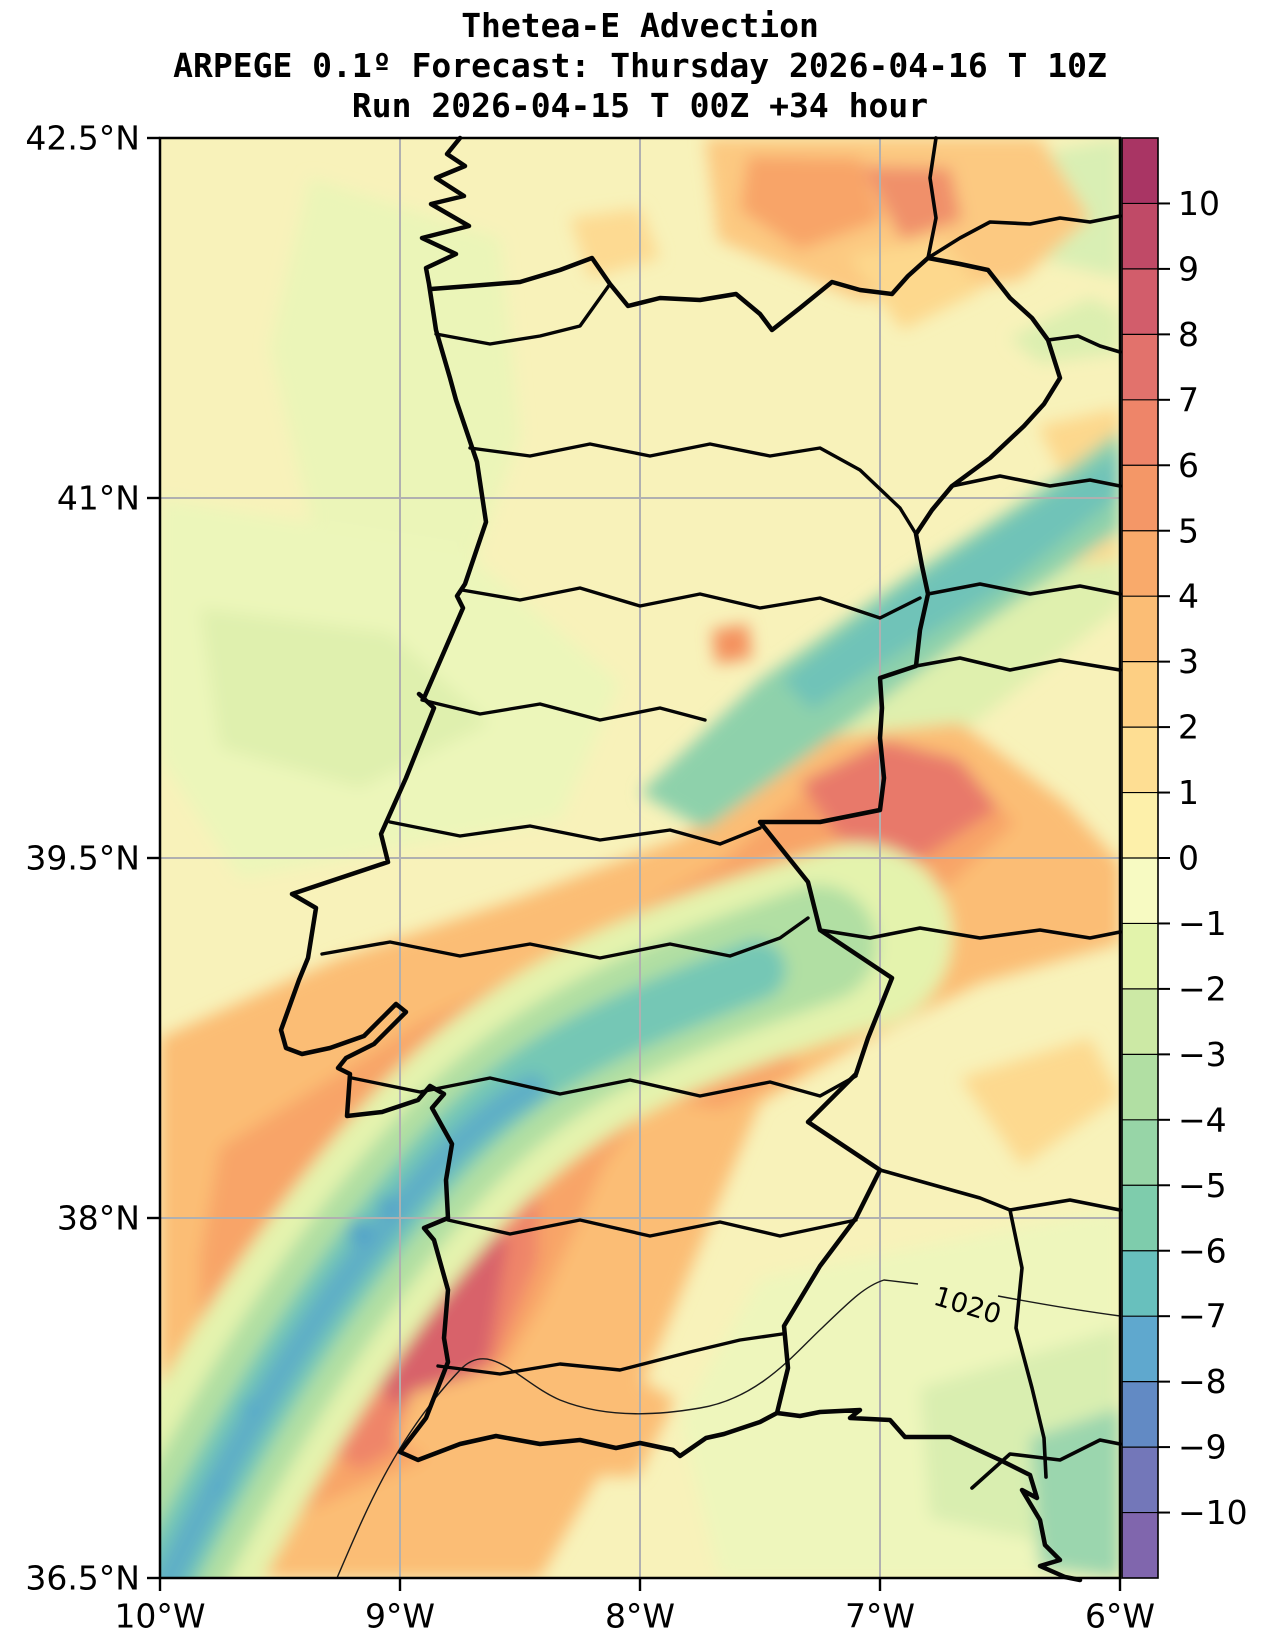 Image resolution: width=1267 pixels, height=1644 pixels. What do you see at coordinates (1202, 1316) in the screenshot?
I see `colorbar-tick-label: −7` at bounding box center [1202, 1316].